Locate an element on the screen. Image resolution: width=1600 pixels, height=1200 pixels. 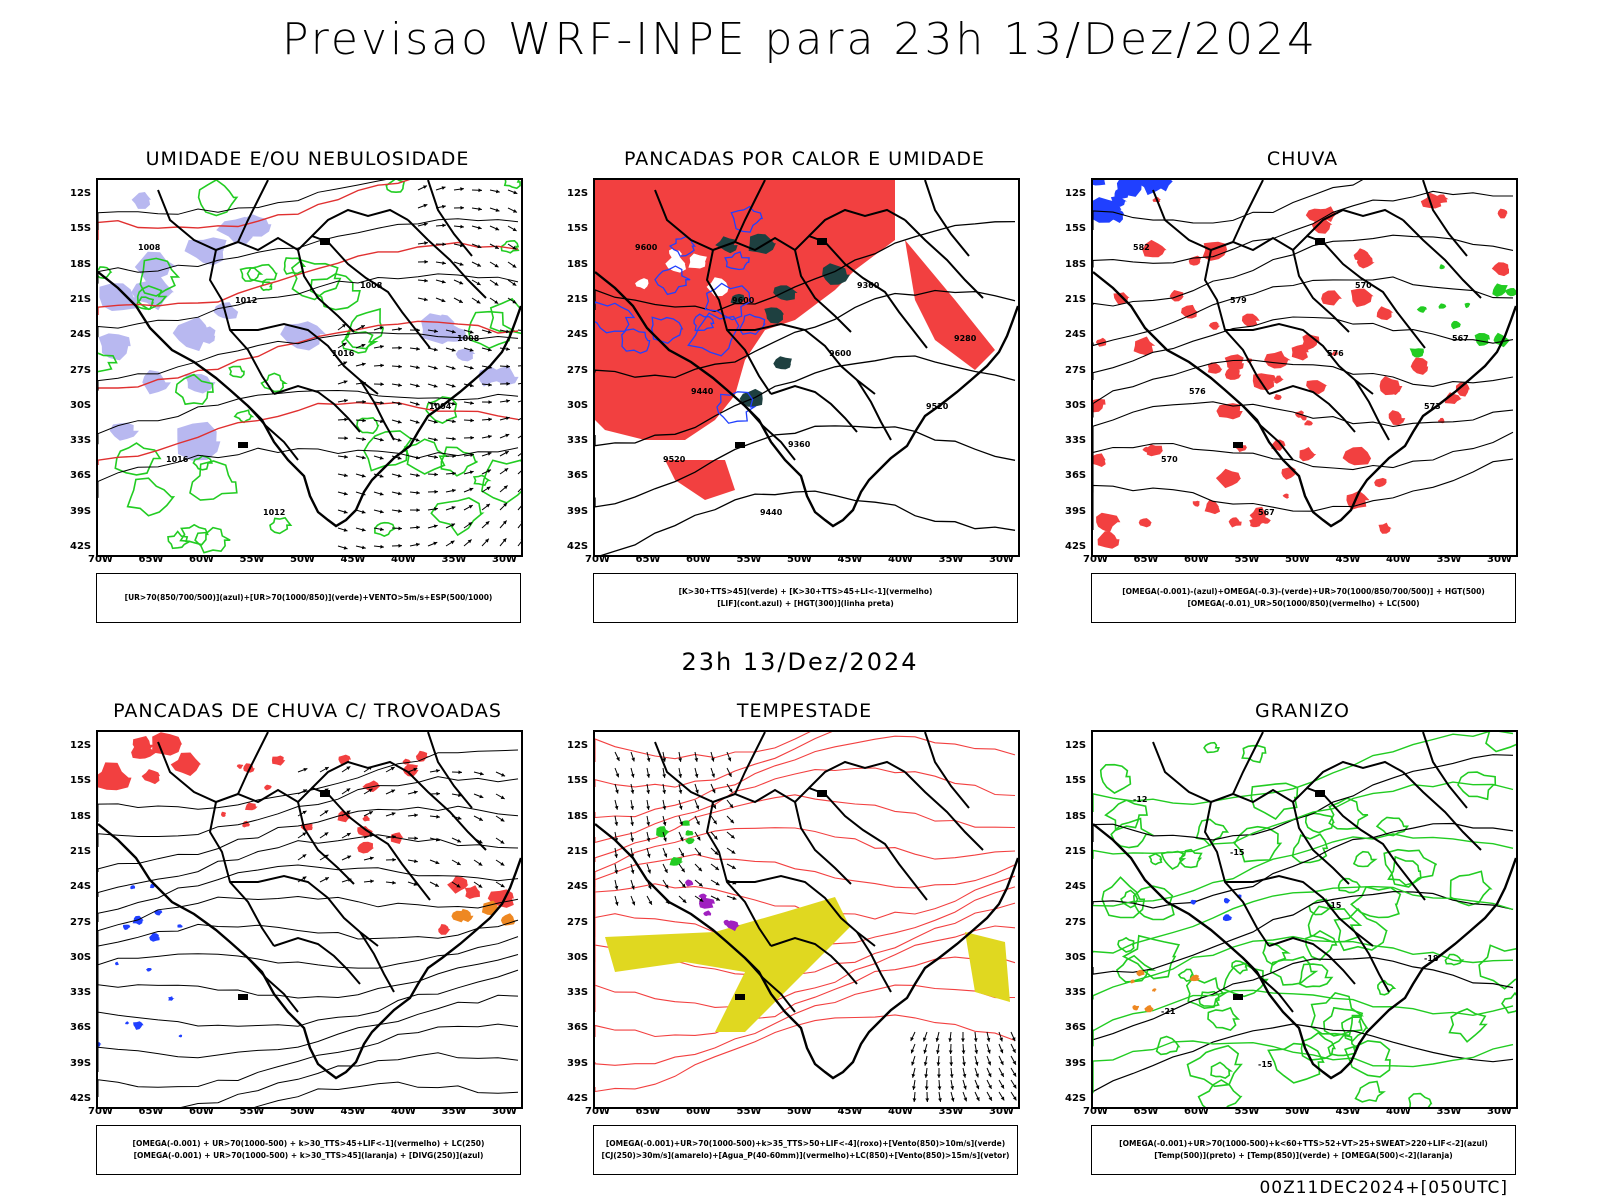
contour-label: -12 is located at coordinates (1140, 799).